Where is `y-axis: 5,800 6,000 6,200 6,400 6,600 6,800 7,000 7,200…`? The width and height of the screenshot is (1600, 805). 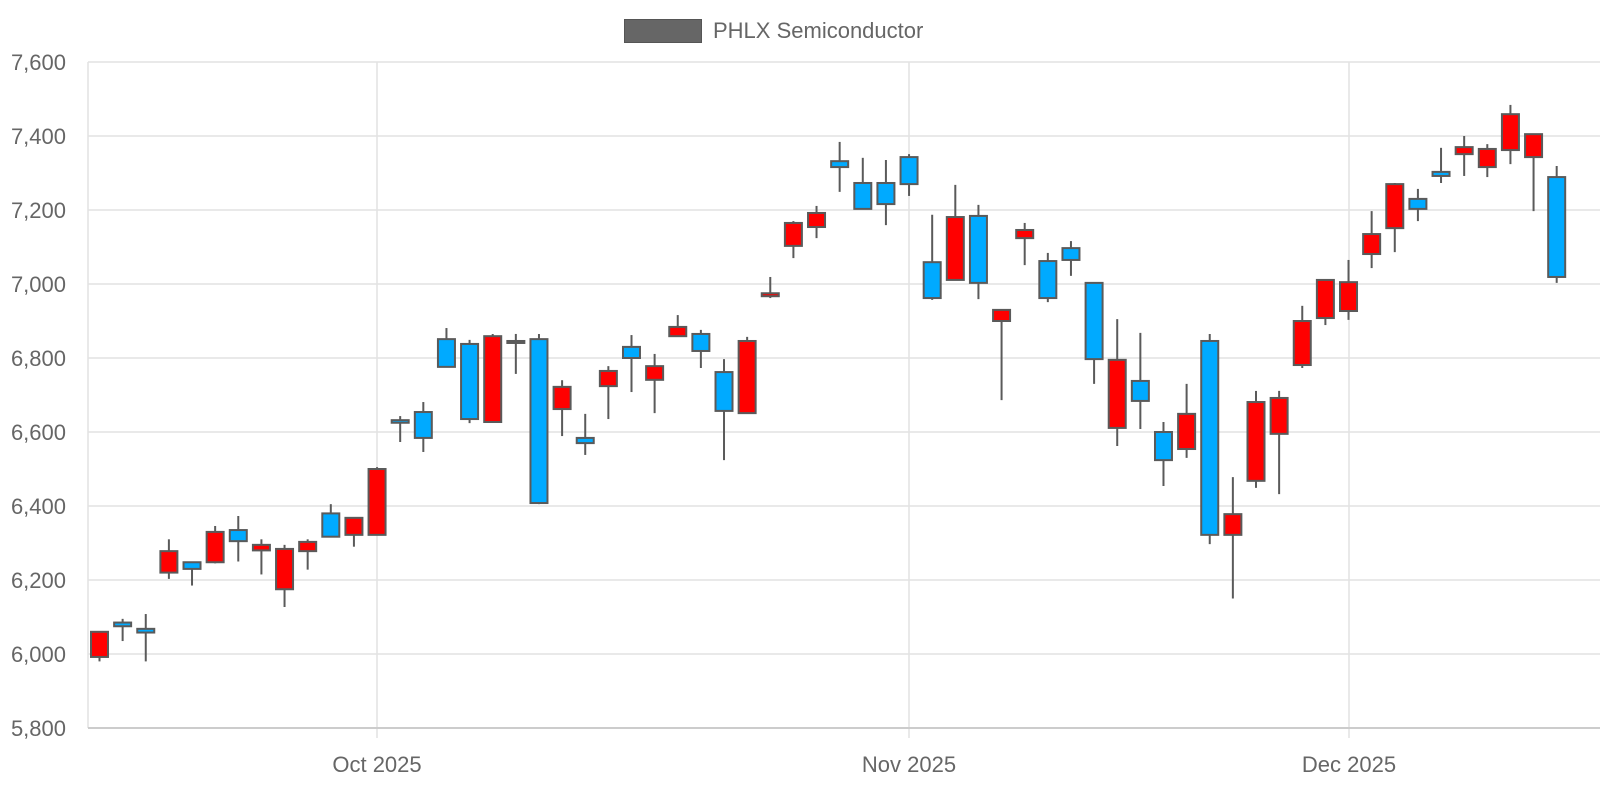
y-axis: 5,800 6,000 6,200 6,400 6,600 6,800 7,000 7,200… is located at coordinates (38, 395).